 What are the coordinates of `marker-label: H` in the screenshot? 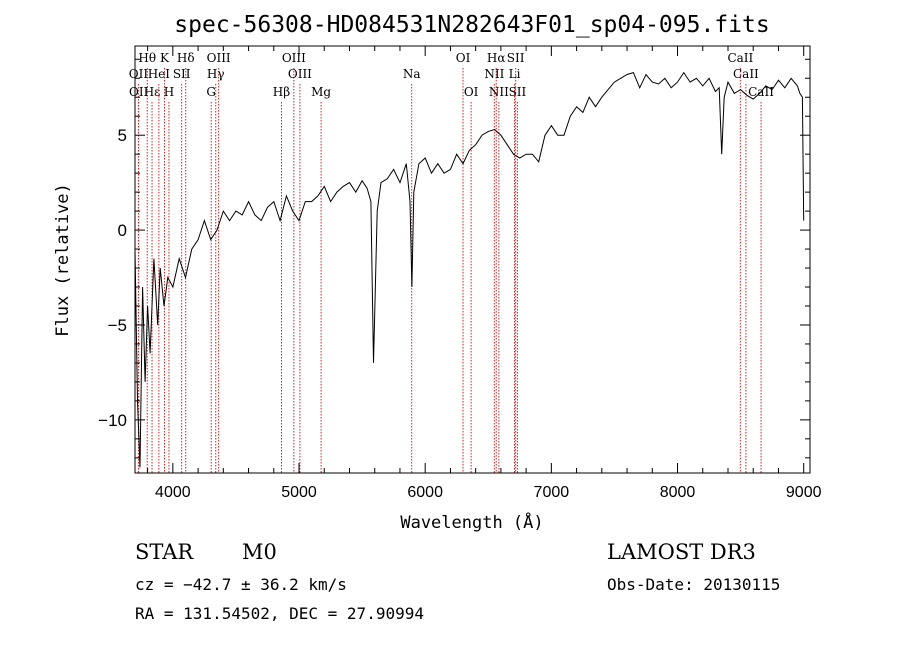 It's located at (169, 92).